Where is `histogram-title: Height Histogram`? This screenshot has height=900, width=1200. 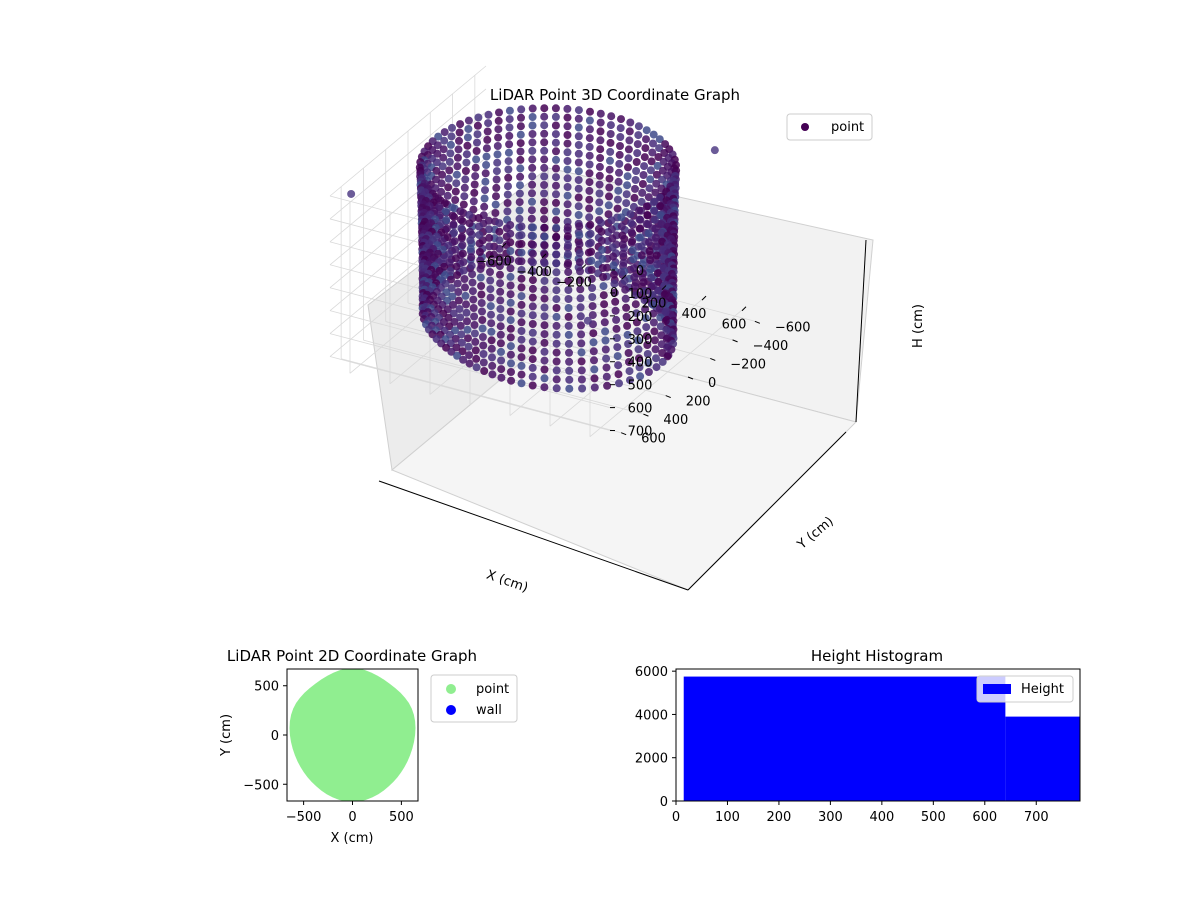
histogram-title: Height Histogram is located at coordinates (877, 656).